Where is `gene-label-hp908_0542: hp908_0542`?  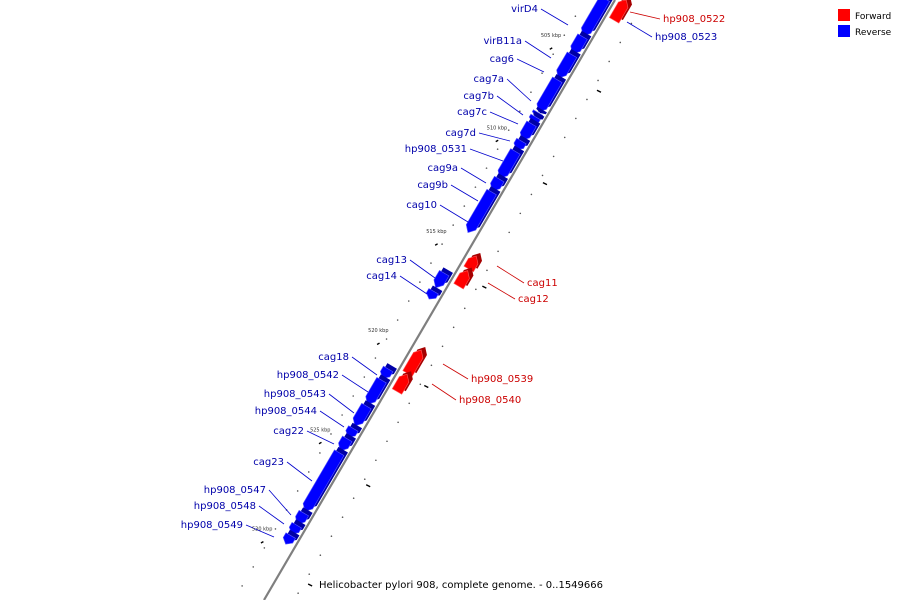
gene-label-hp908_0542: hp908_0542 is located at coordinates (308, 375).